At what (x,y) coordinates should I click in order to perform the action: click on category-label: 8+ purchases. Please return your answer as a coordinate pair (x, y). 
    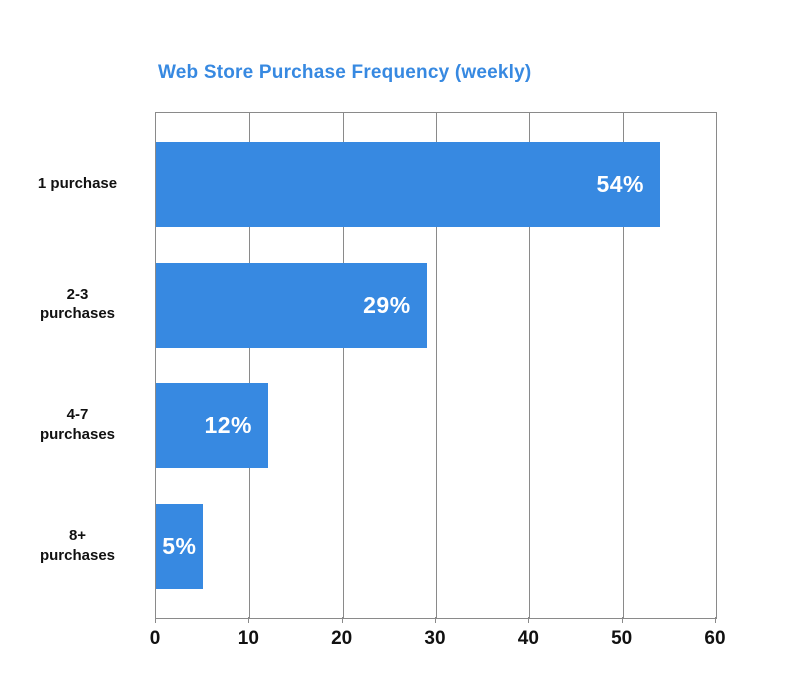
    Looking at the image, I should click on (77, 545).